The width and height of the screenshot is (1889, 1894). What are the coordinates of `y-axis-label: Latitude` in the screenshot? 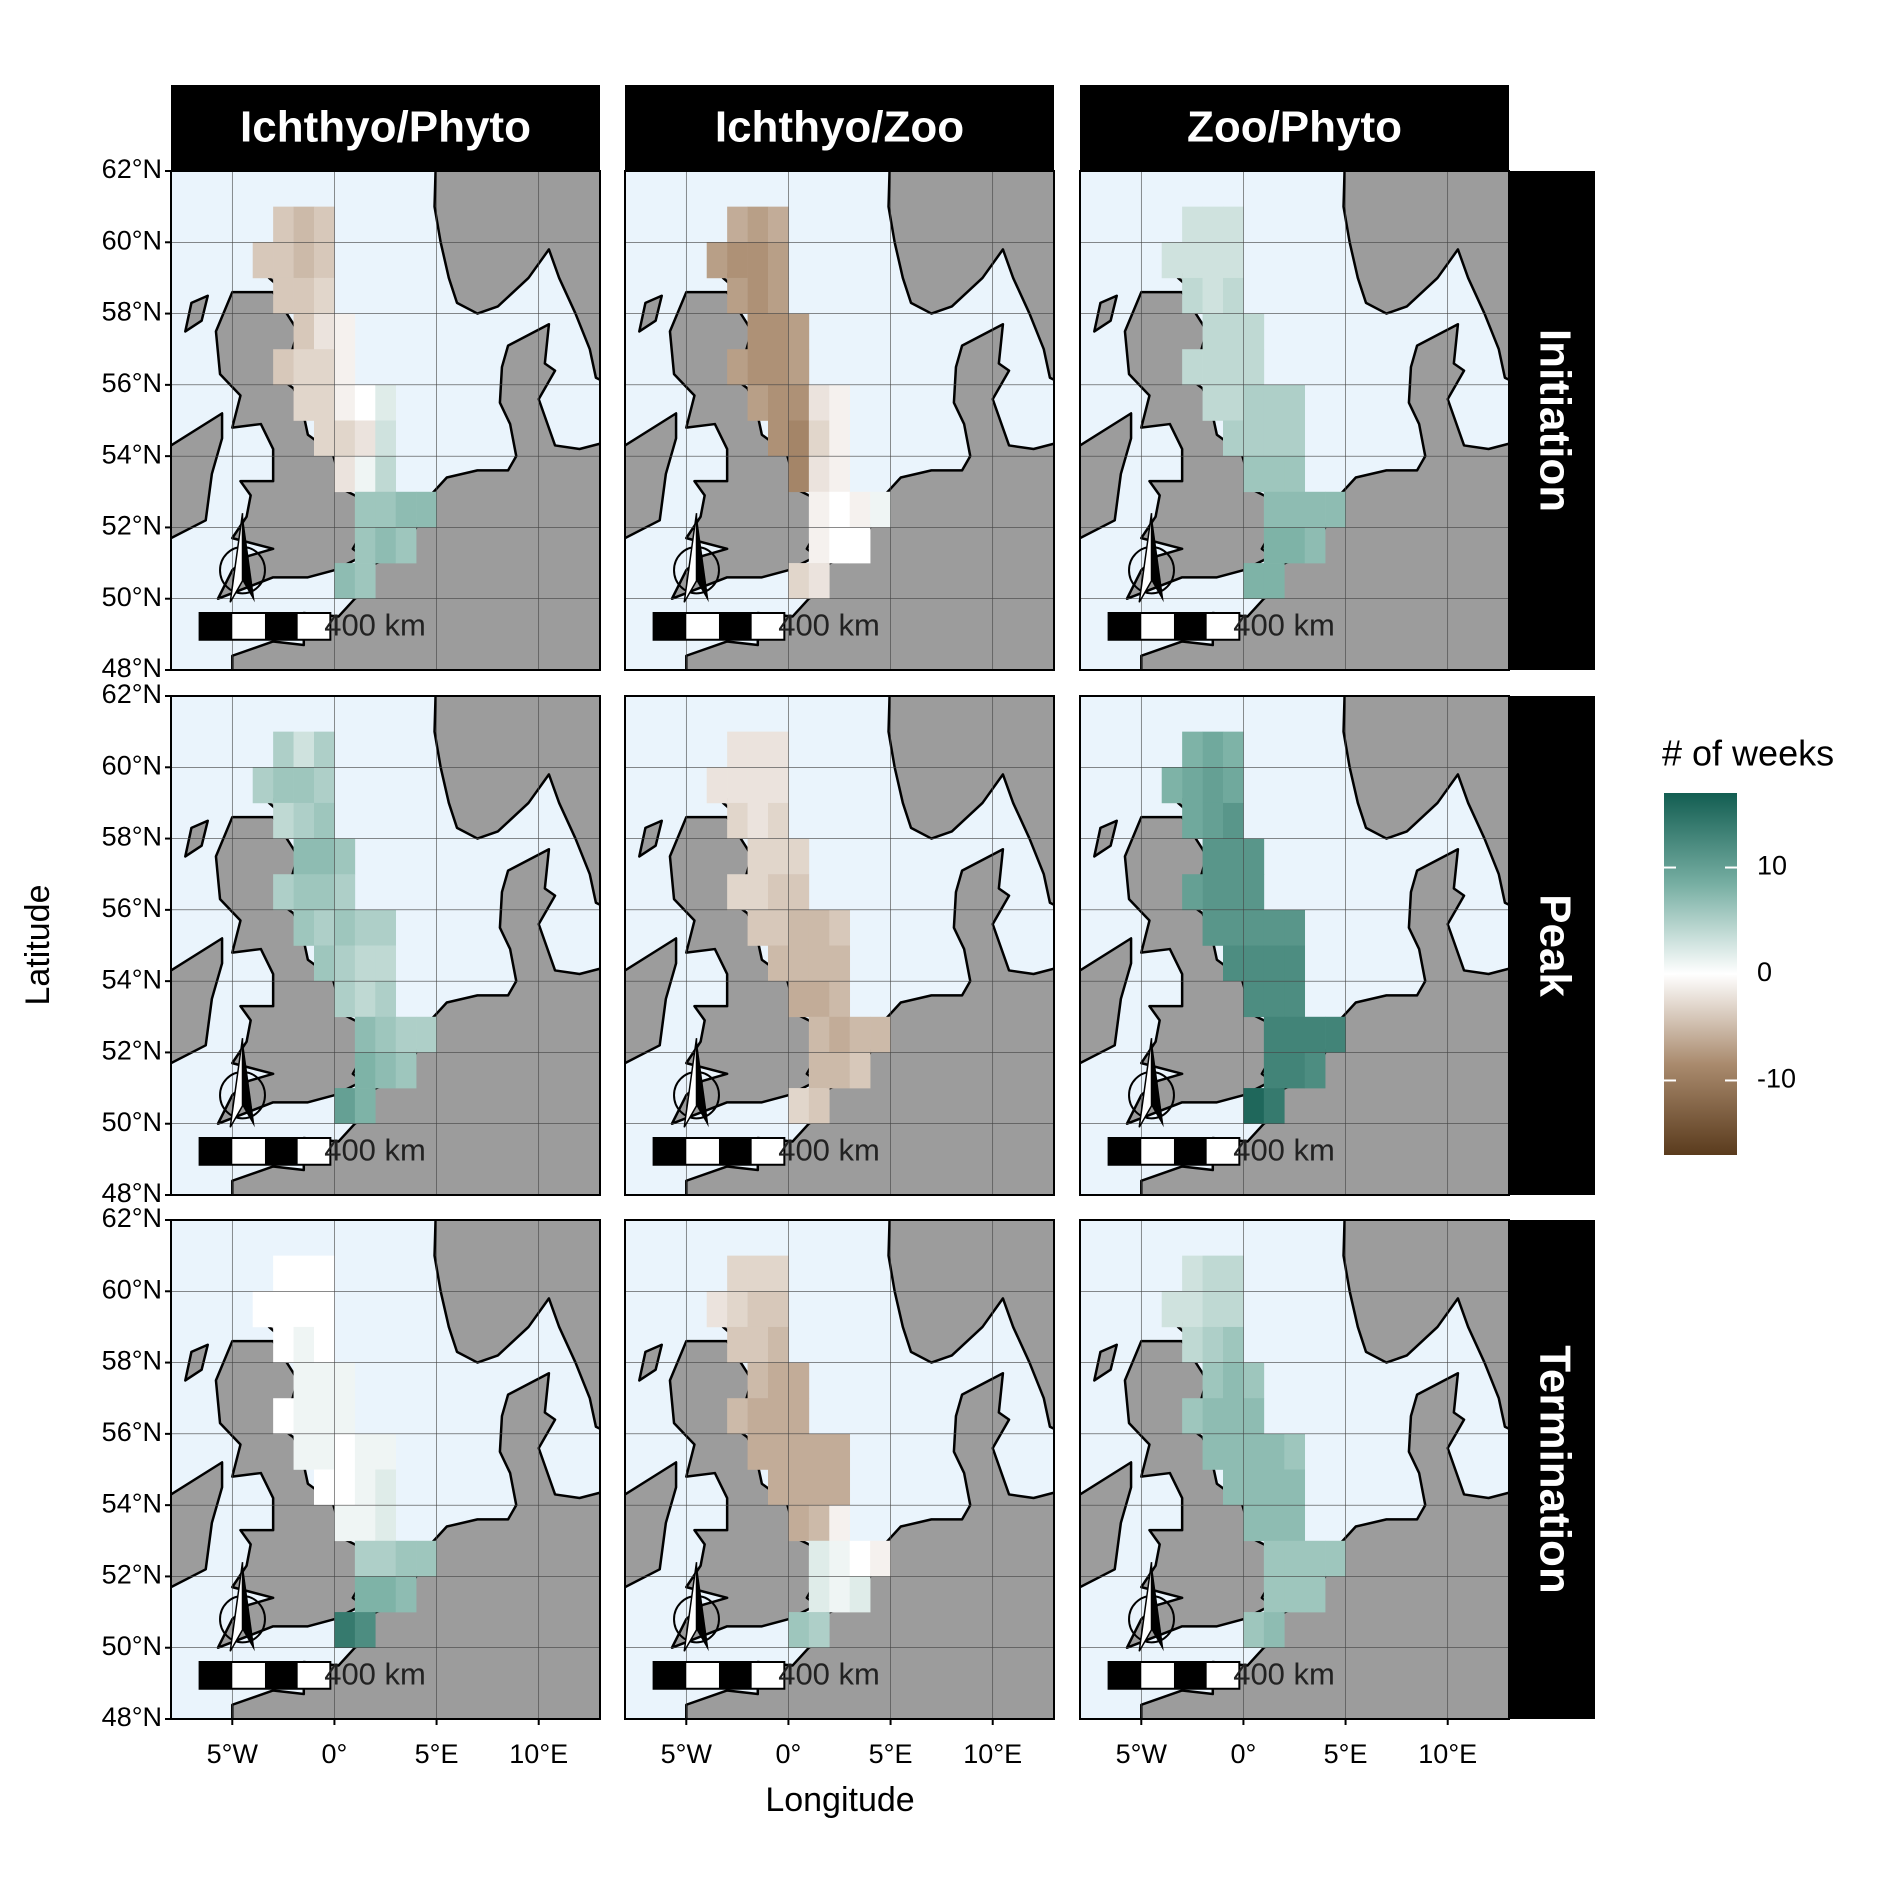 It's located at (38, 945).